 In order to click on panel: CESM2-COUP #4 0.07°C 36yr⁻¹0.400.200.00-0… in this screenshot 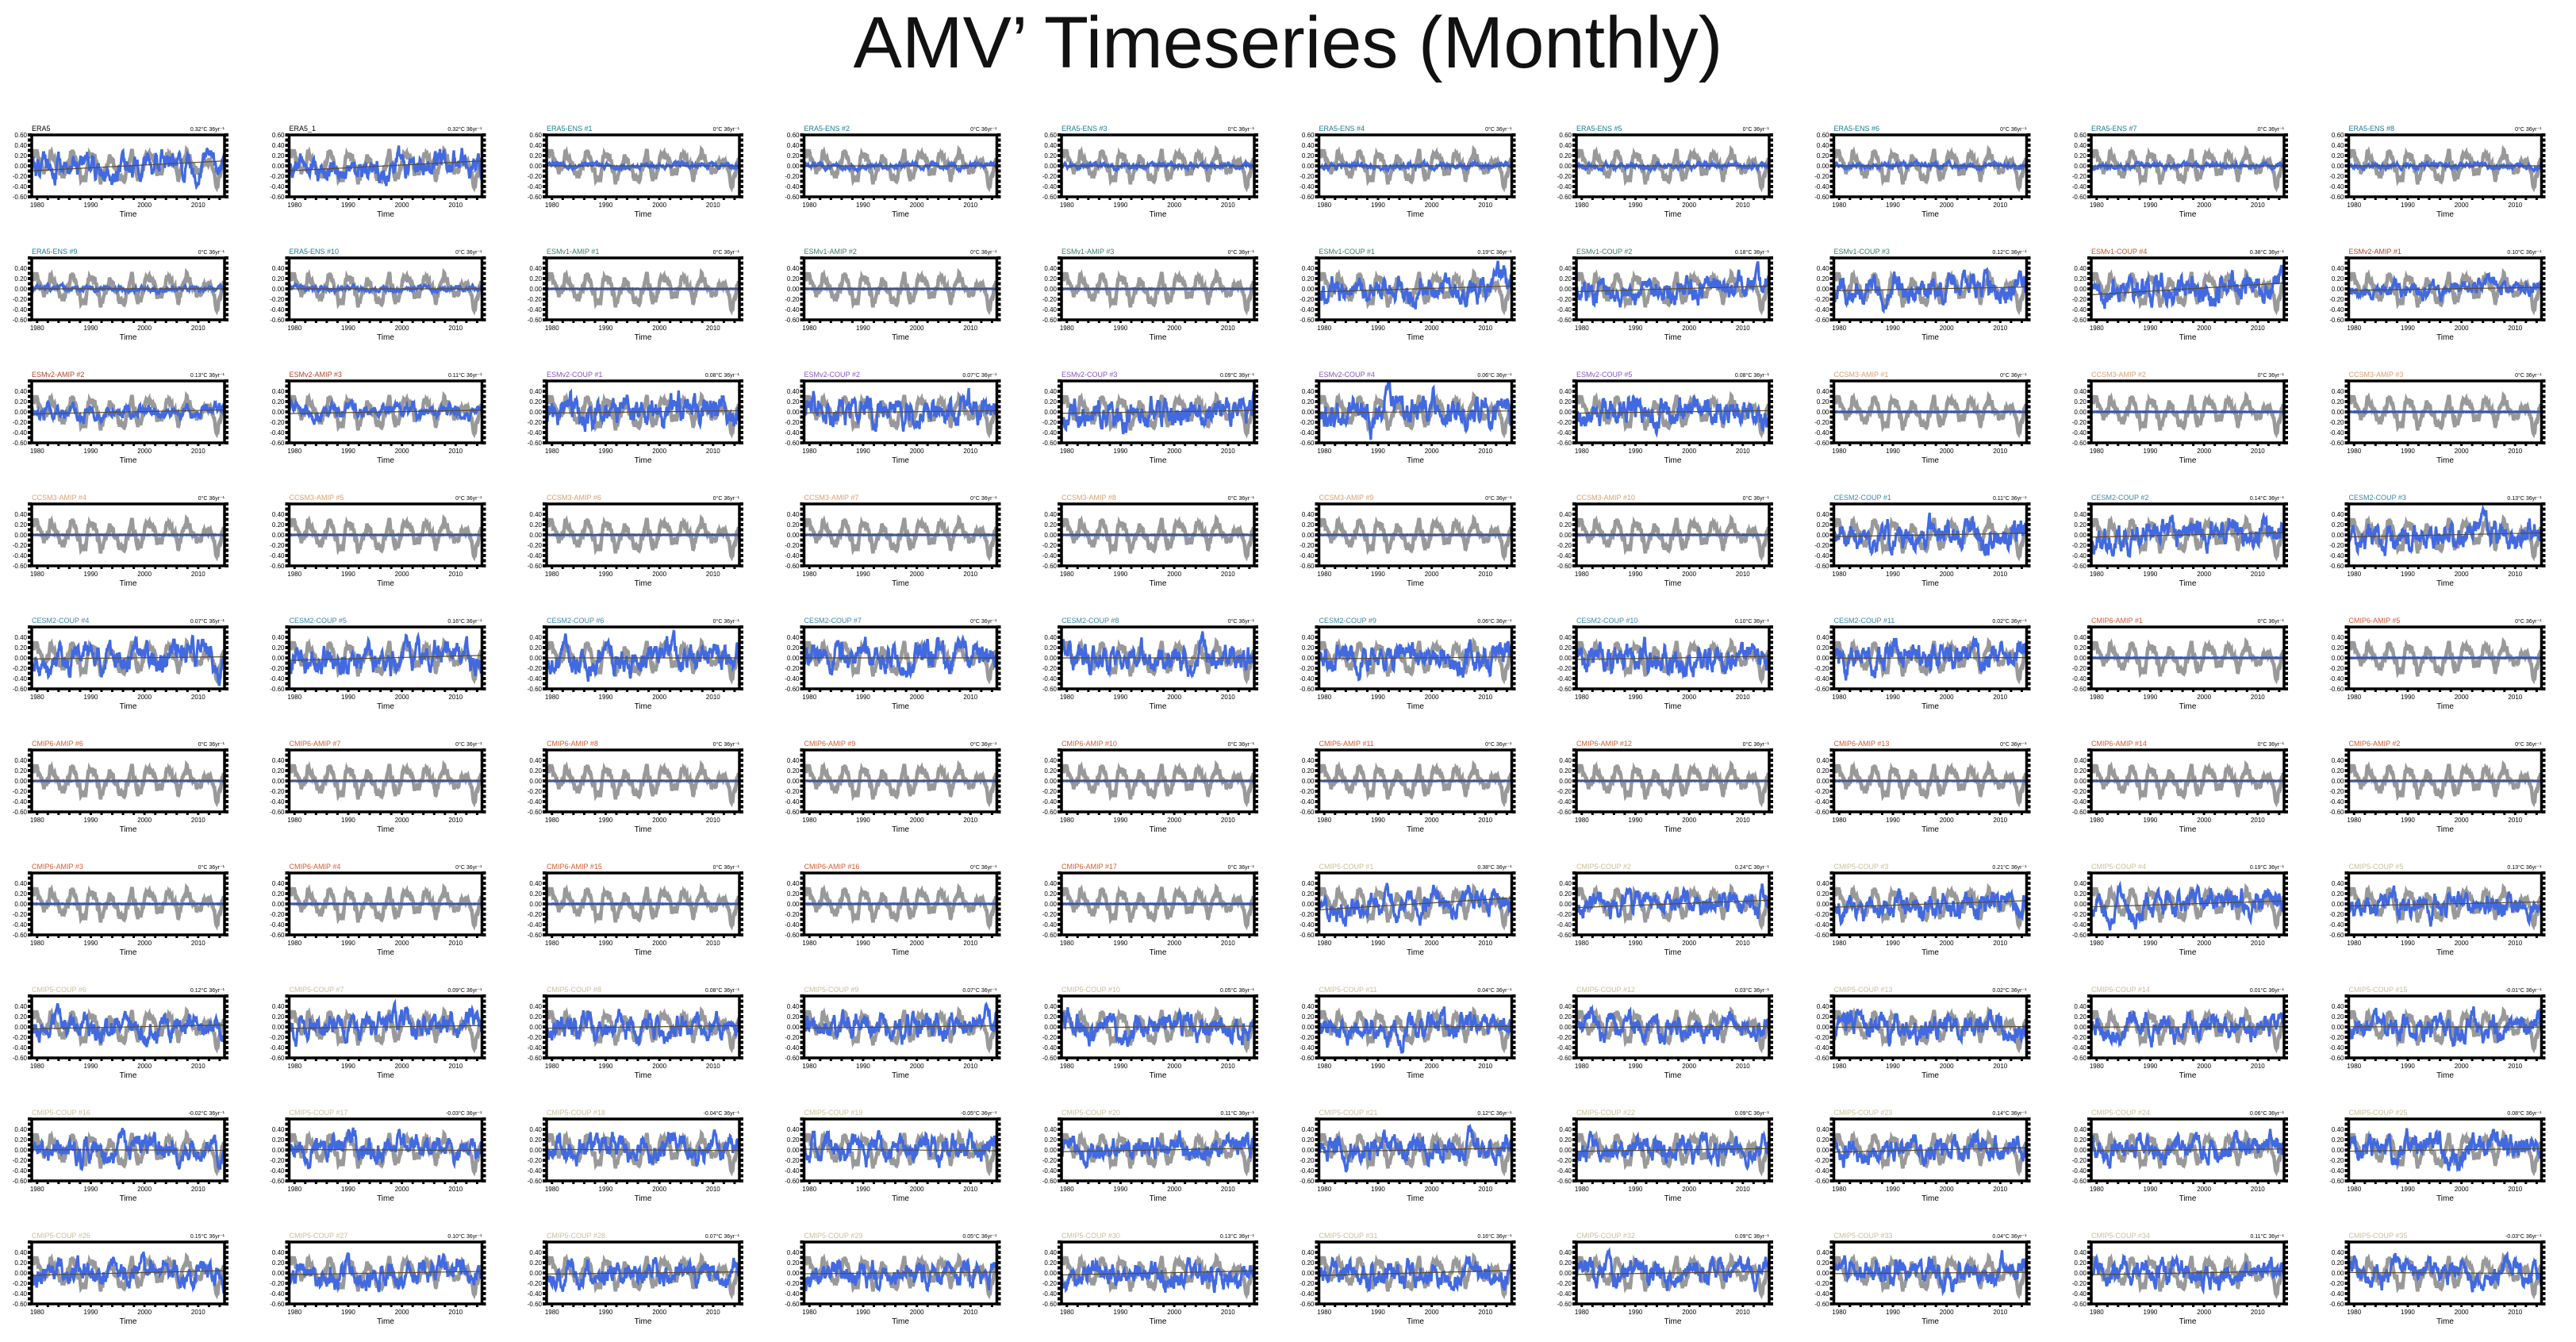, I will do `click(120, 664)`.